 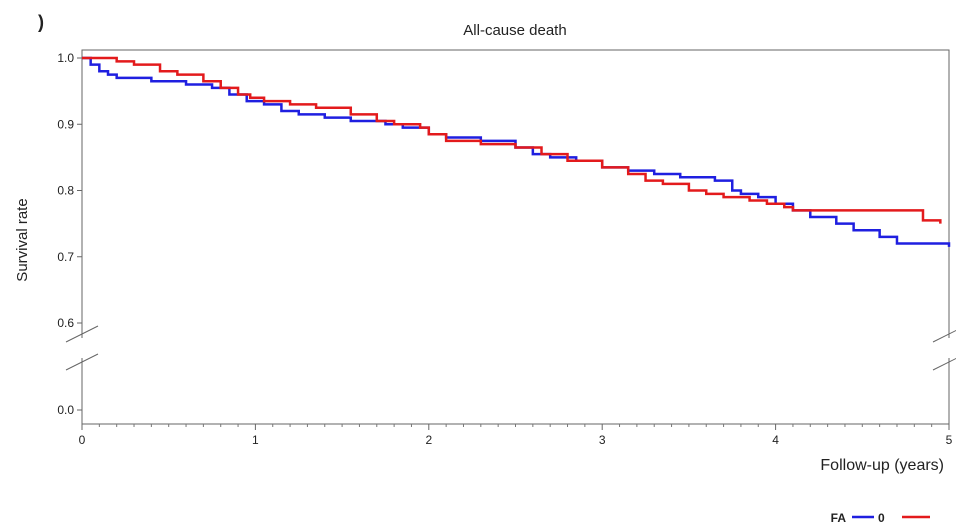 What do you see at coordinates (602, 440) in the screenshot?
I see `x-tick-label: 3` at bounding box center [602, 440].